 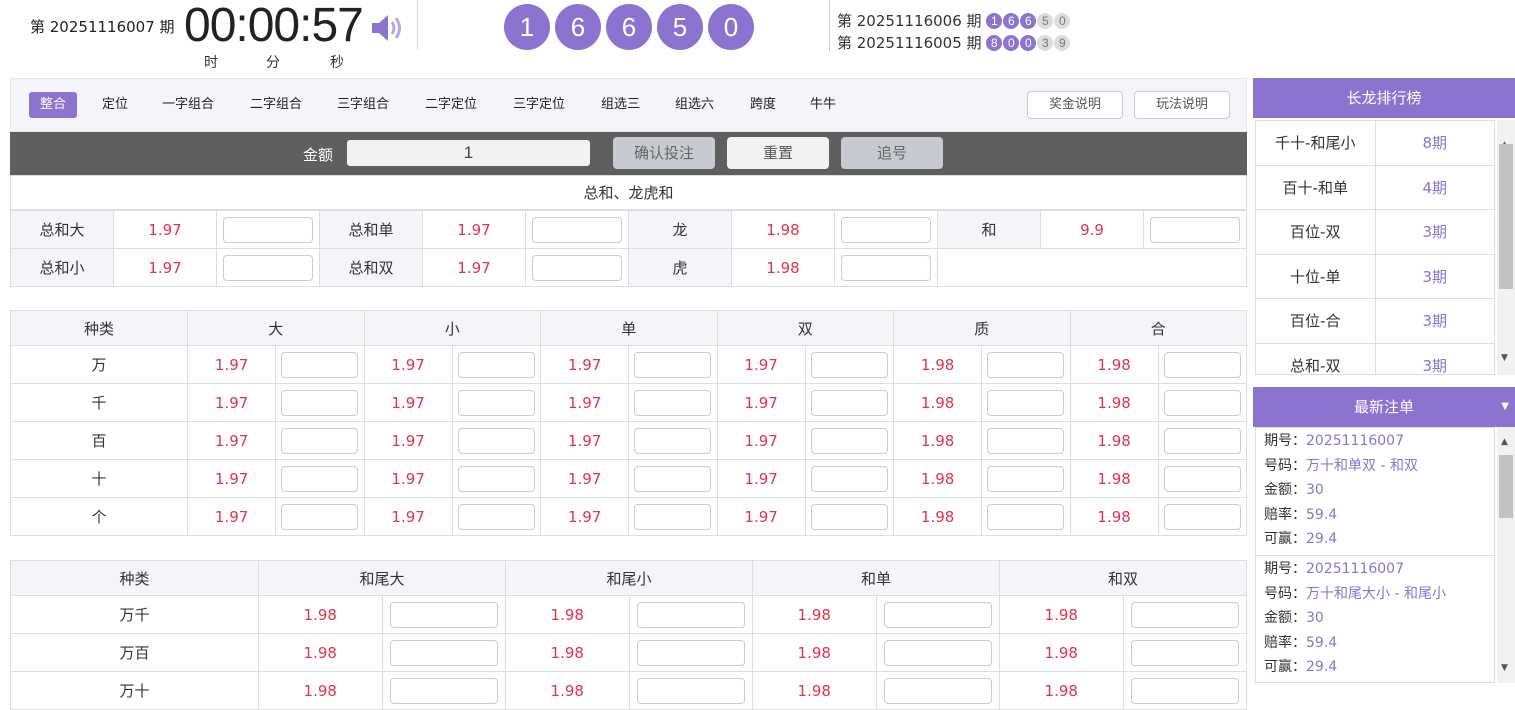 What do you see at coordinates (989, 229) in the screenshot?
I see `bet-label: 和` at bounding box center [989, 229].